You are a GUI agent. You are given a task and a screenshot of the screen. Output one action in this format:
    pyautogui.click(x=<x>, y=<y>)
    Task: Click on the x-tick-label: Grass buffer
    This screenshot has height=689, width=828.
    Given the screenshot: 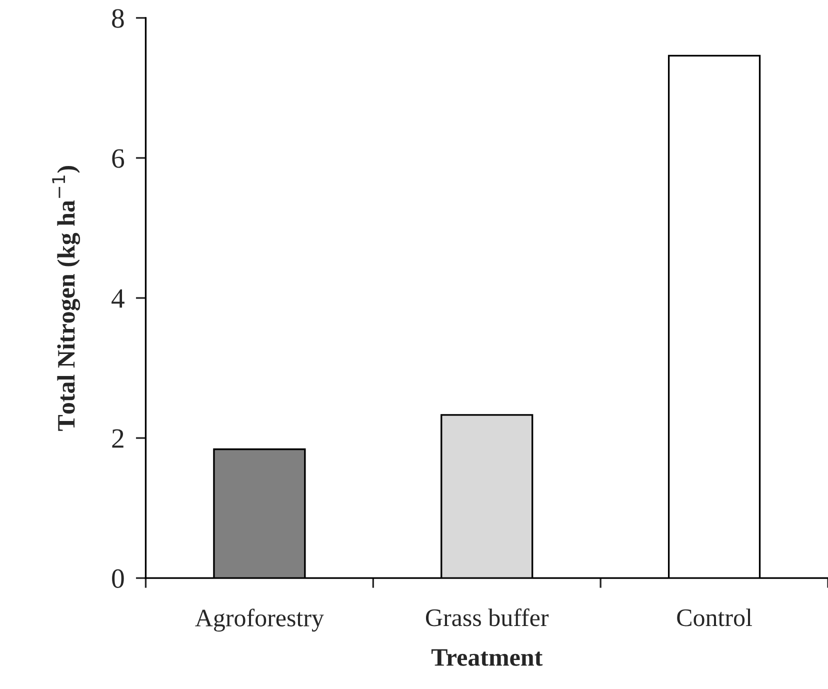 What is the action you would take?
    pyautogui.click(x=487, y=617)
    